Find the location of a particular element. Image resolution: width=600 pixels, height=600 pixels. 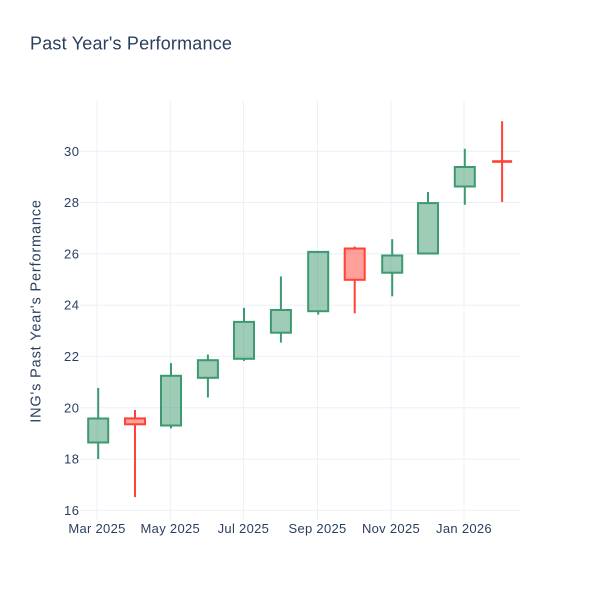

svg-text: 24 is located at coordinates (71, 305).